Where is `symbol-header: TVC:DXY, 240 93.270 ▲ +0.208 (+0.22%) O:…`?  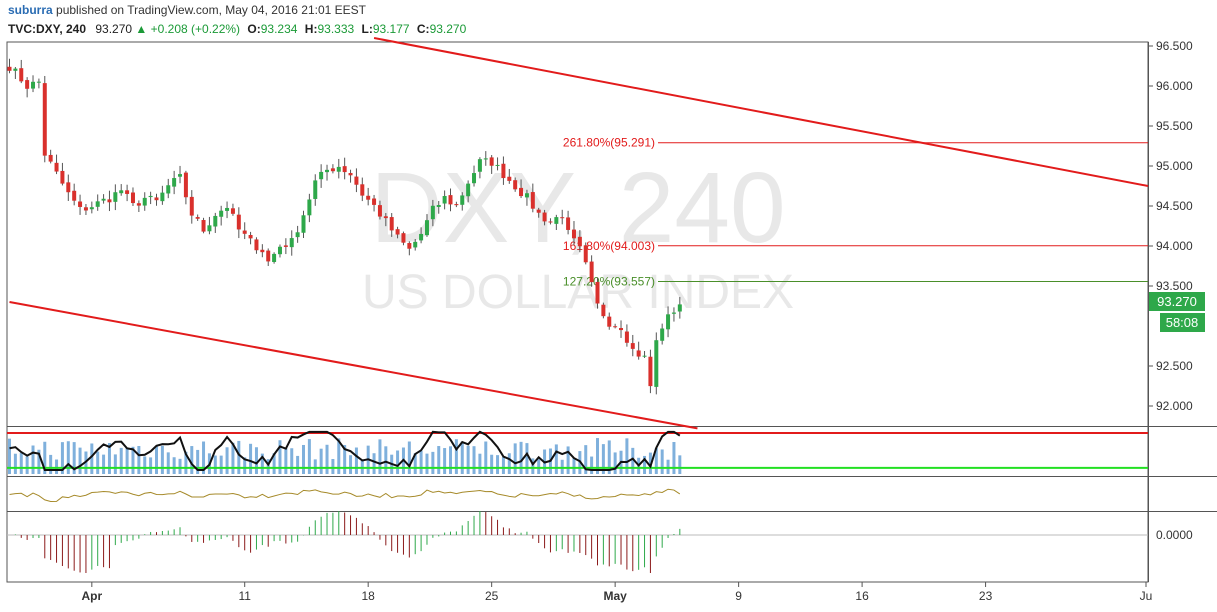
symbol-header: TVC:DXY, 240 93.270 ▲ +0.208 (+0.22%) O:… is located at coordinates (237, 29).